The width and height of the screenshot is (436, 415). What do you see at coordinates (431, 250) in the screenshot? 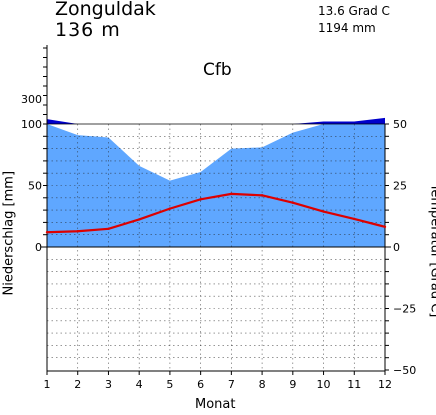
I see `right-axis-label: Temperatur [Grad C]` at bounding box center [431, 250].